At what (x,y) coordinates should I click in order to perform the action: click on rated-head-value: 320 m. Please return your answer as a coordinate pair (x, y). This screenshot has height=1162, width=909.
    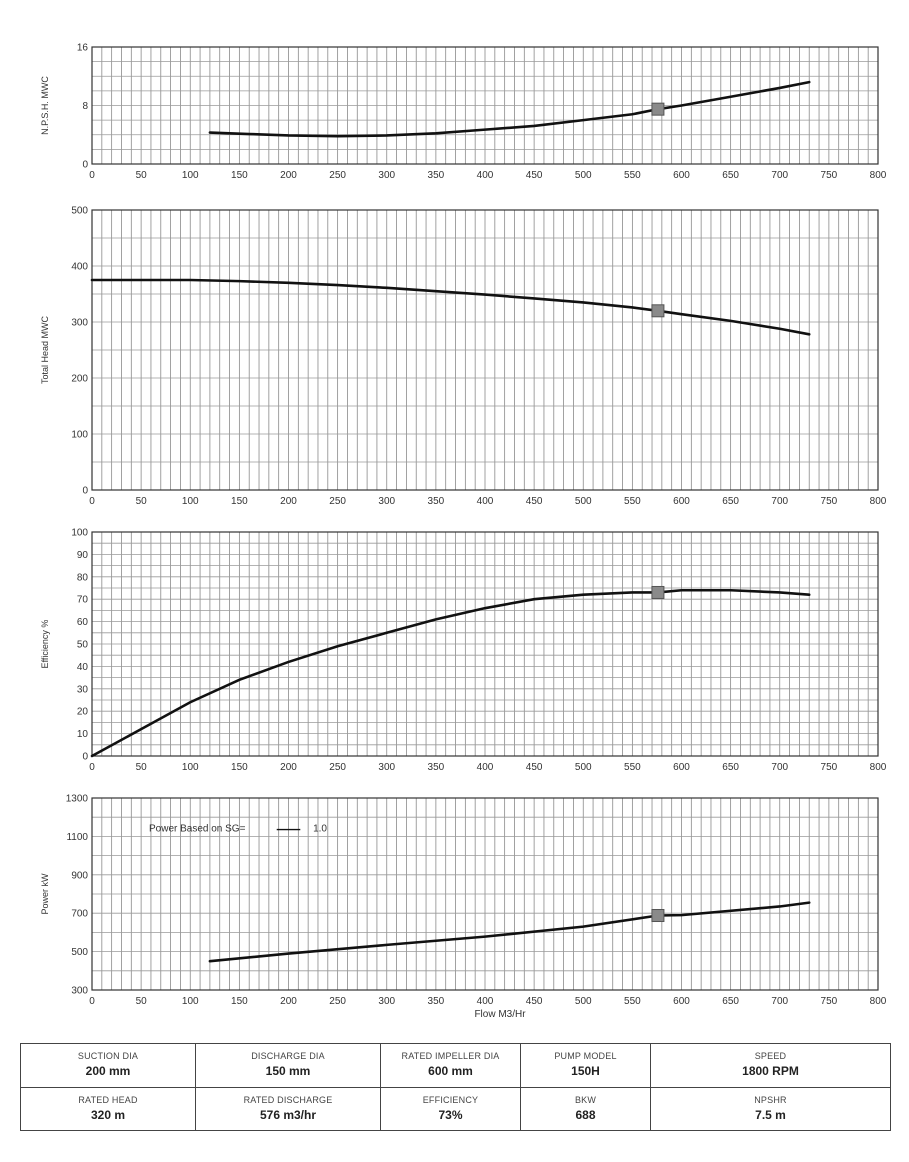
    Looking at the image, I should click on (108, 1114).